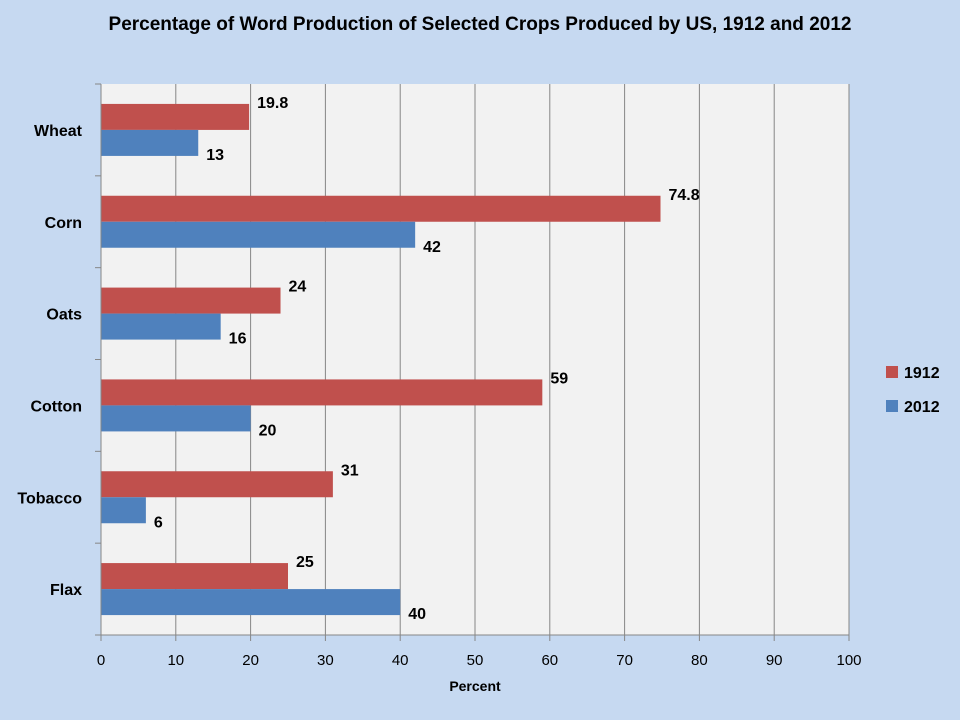 This screenshot has width=960, height=720. What do you see at coordinates (298, 287) in the screenshot?
I see `data-label: 24` at bounding box center [298, 287].